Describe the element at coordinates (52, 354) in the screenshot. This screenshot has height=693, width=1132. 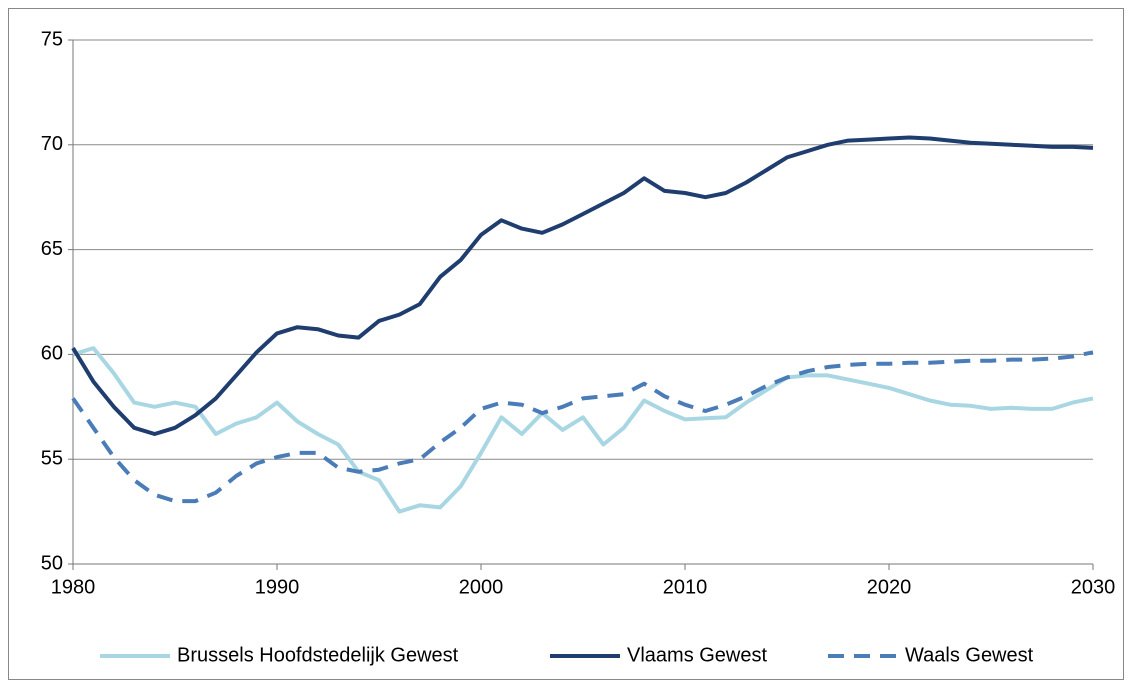
I see `y-tick-label: 60` at that location.